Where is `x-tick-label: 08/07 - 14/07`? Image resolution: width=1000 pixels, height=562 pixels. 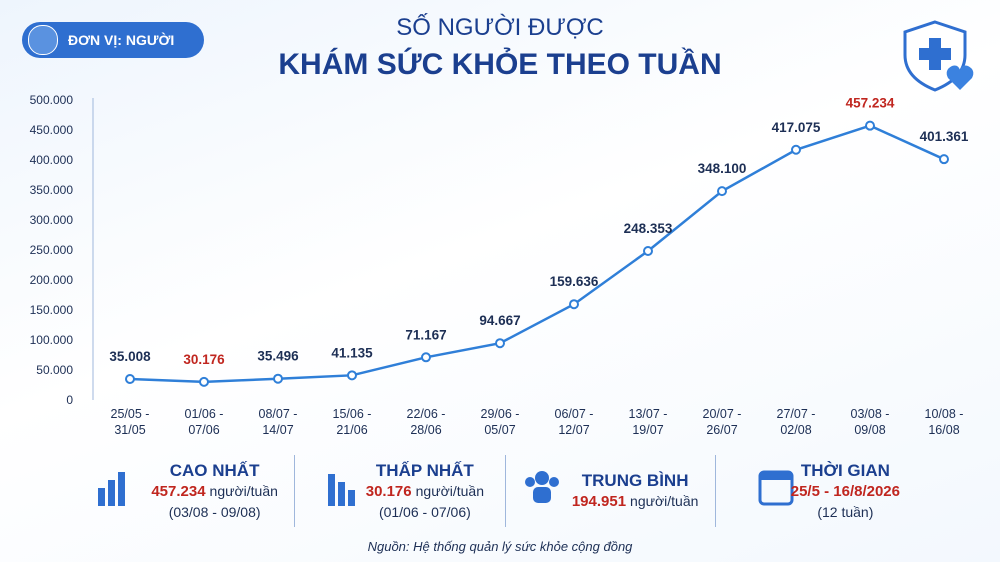
x-tick-label: 08/07 - 14/07 is located at coordinates (278, 422).